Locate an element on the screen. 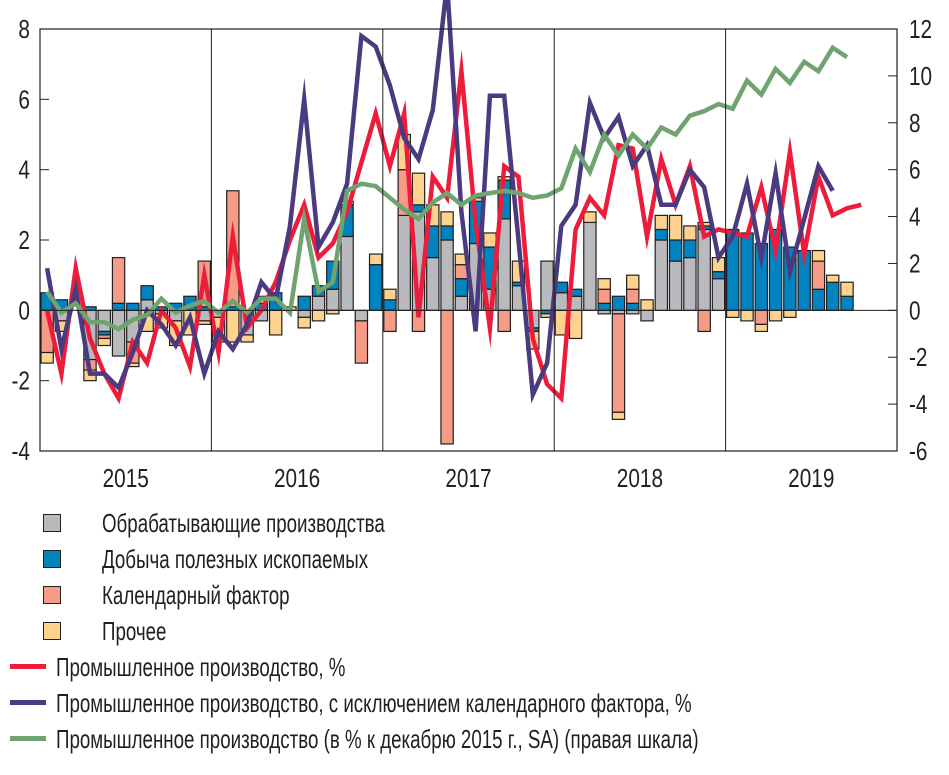  legend-swatch-ip-ex-cal is located at coordinates (28, 702).